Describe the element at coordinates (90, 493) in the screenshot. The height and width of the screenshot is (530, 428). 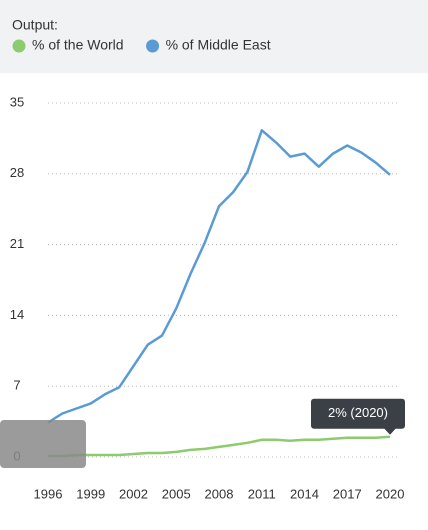
I see `x-tick-label: 1999` at that location.